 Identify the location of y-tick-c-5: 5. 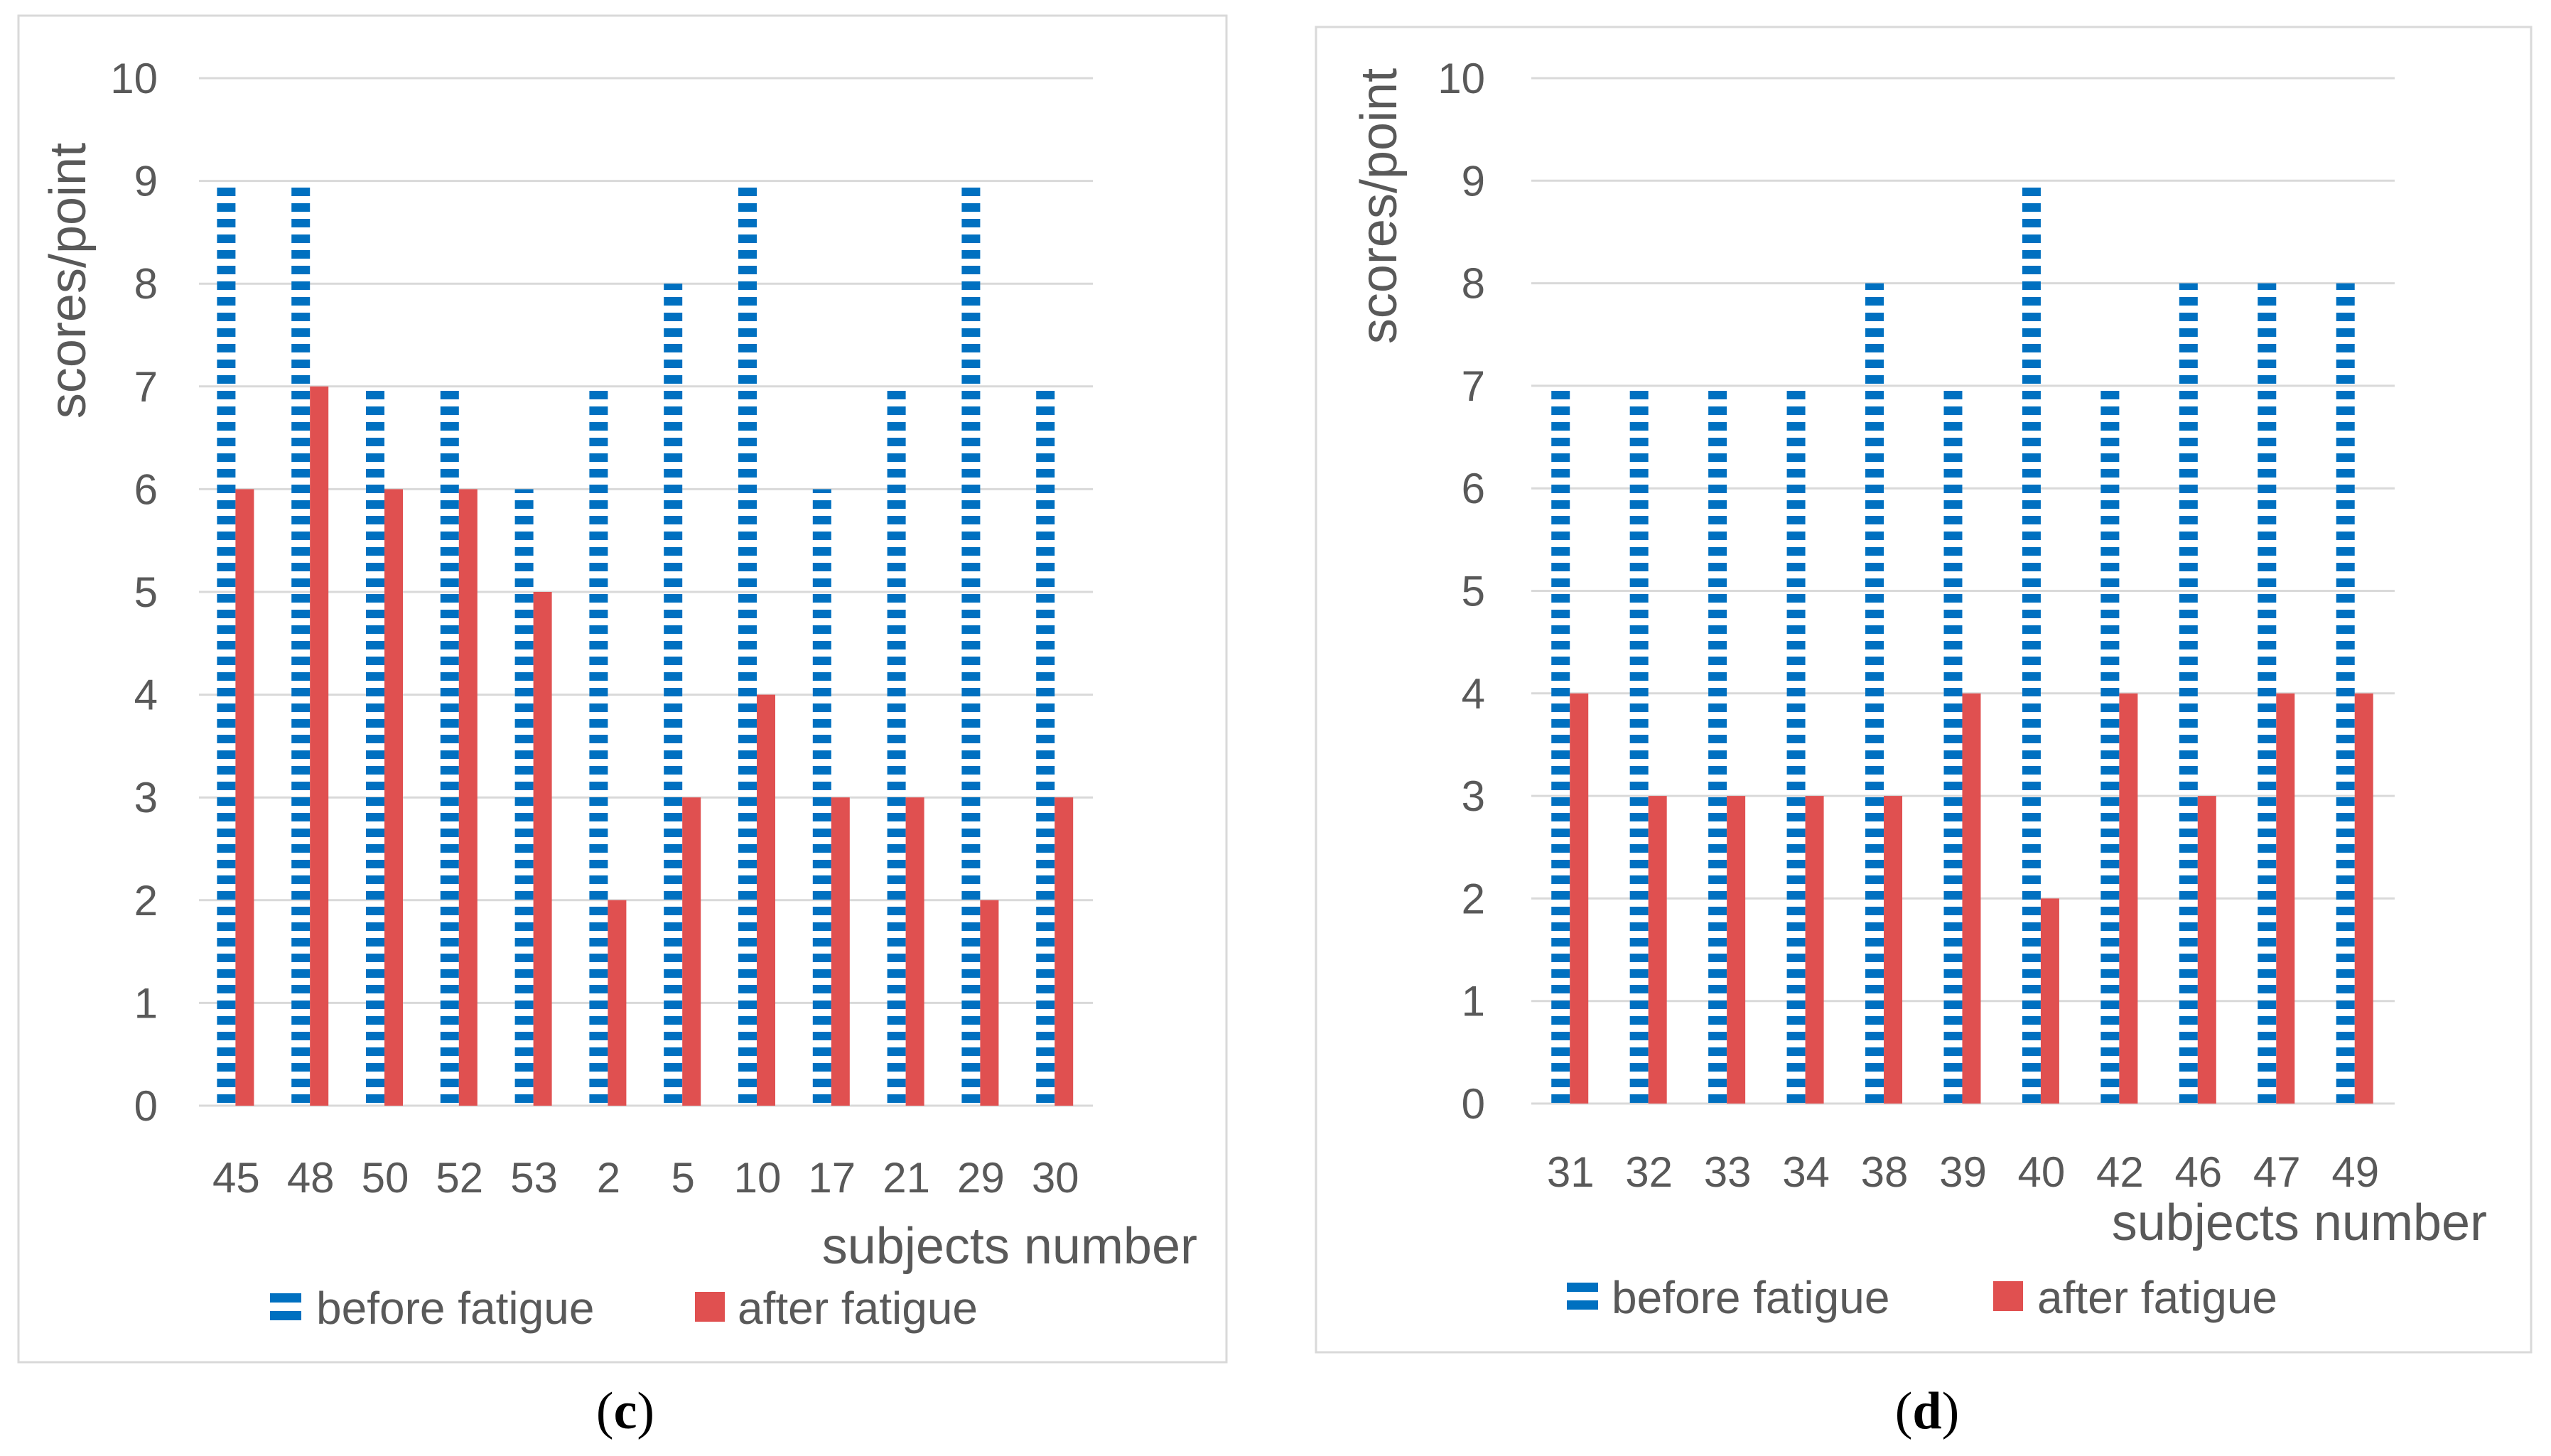
(146, 592).